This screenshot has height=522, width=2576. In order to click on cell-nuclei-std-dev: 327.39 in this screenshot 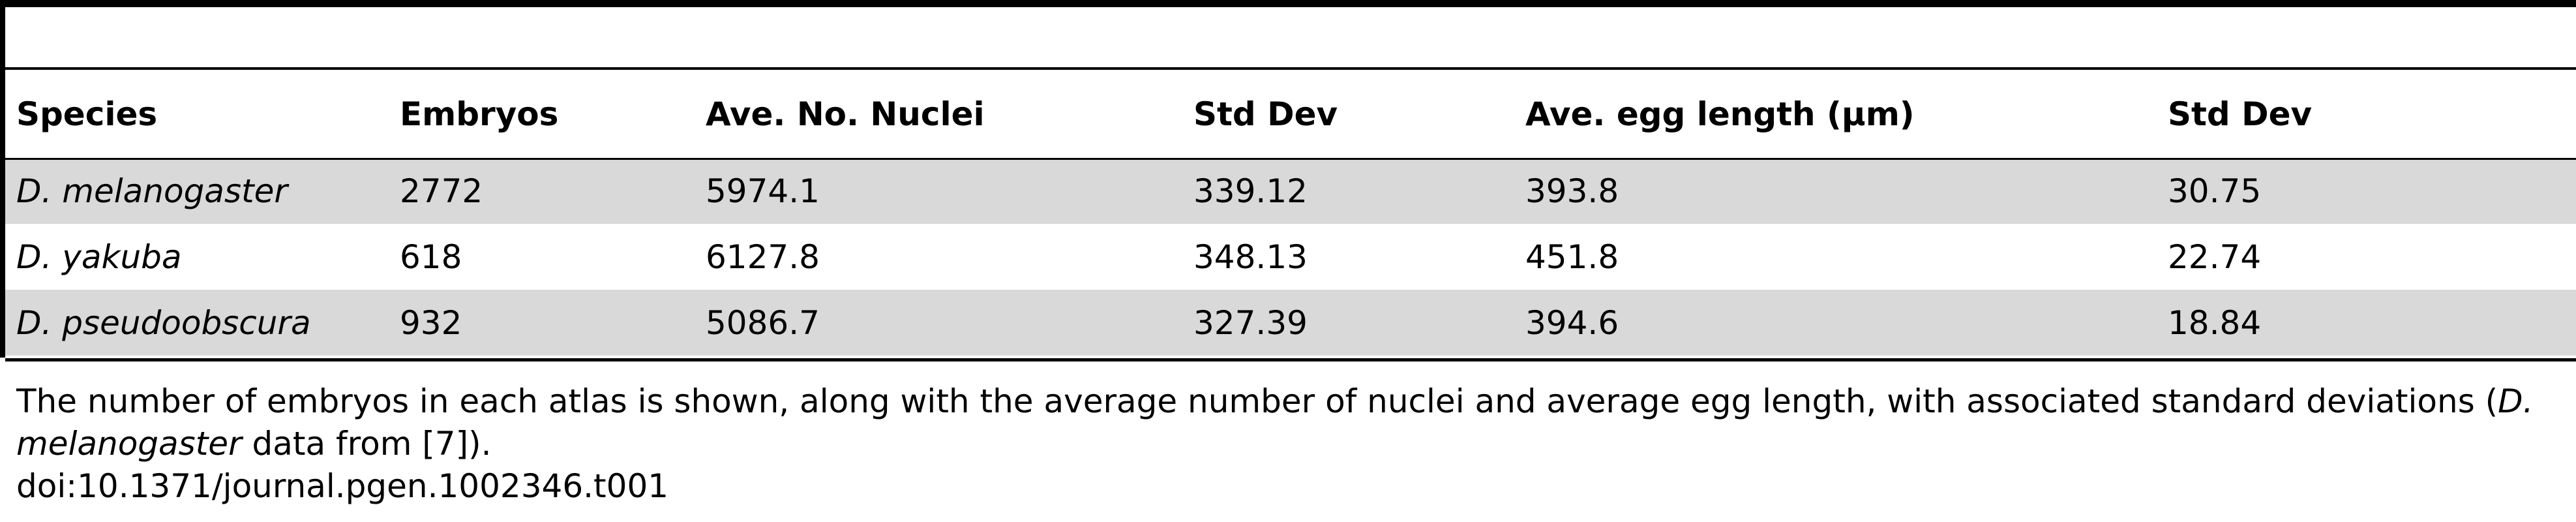, I will do `click(1348, 323)`.